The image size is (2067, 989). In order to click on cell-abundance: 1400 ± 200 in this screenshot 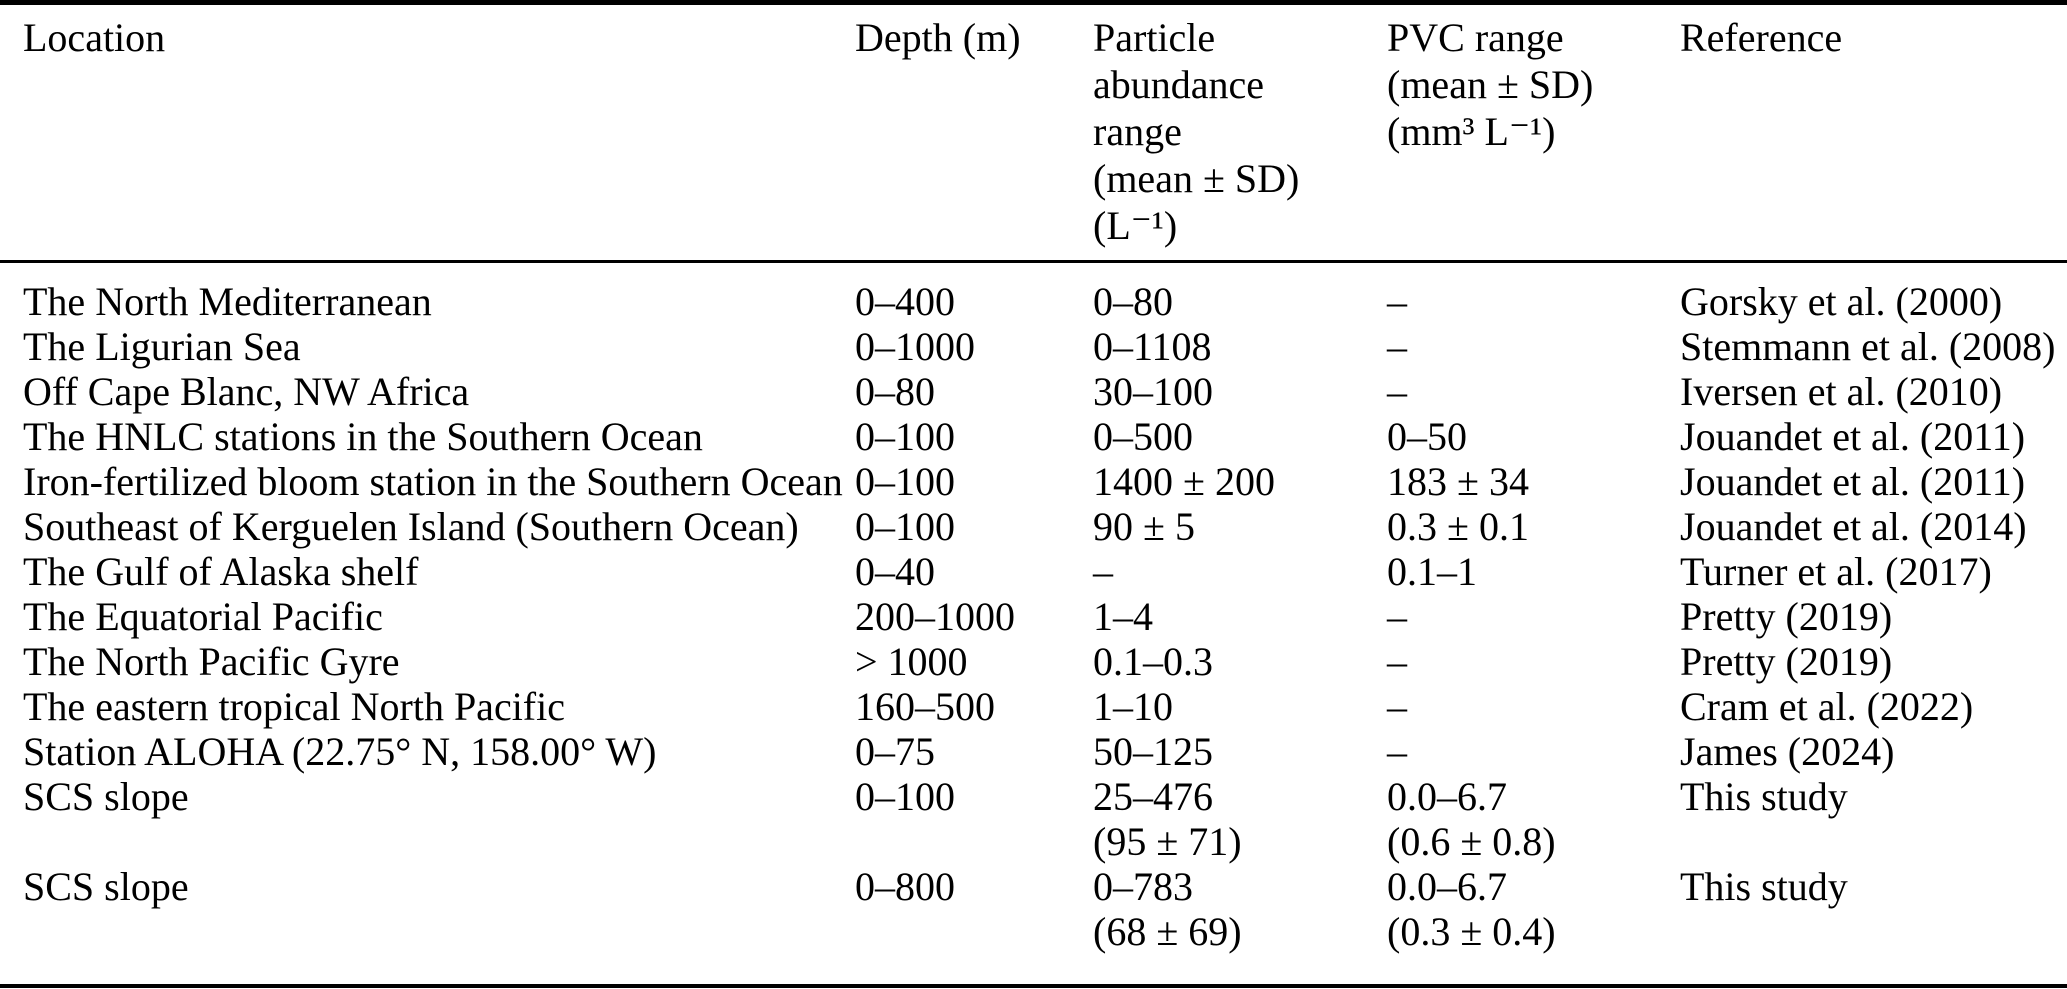, I will do `click(1240, 481)`.